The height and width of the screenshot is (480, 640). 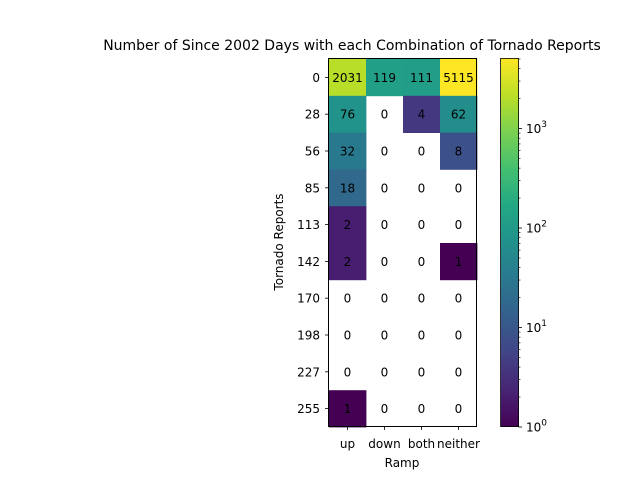 I want to click on cell-value-label: 111, so click(x=421, y=78).